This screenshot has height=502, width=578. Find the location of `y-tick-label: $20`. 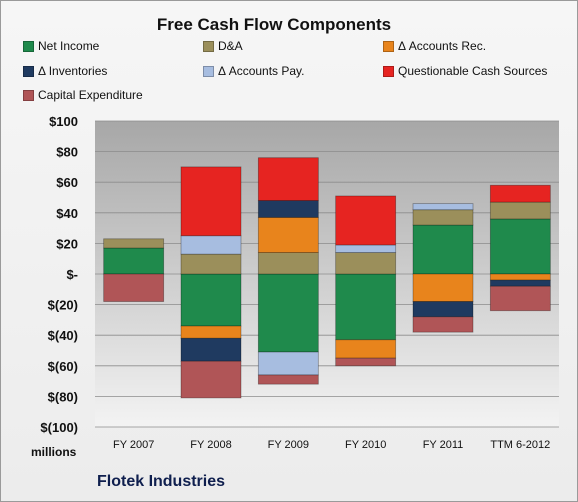

y-tick-label: $20 is located at coordinates (67, 243).